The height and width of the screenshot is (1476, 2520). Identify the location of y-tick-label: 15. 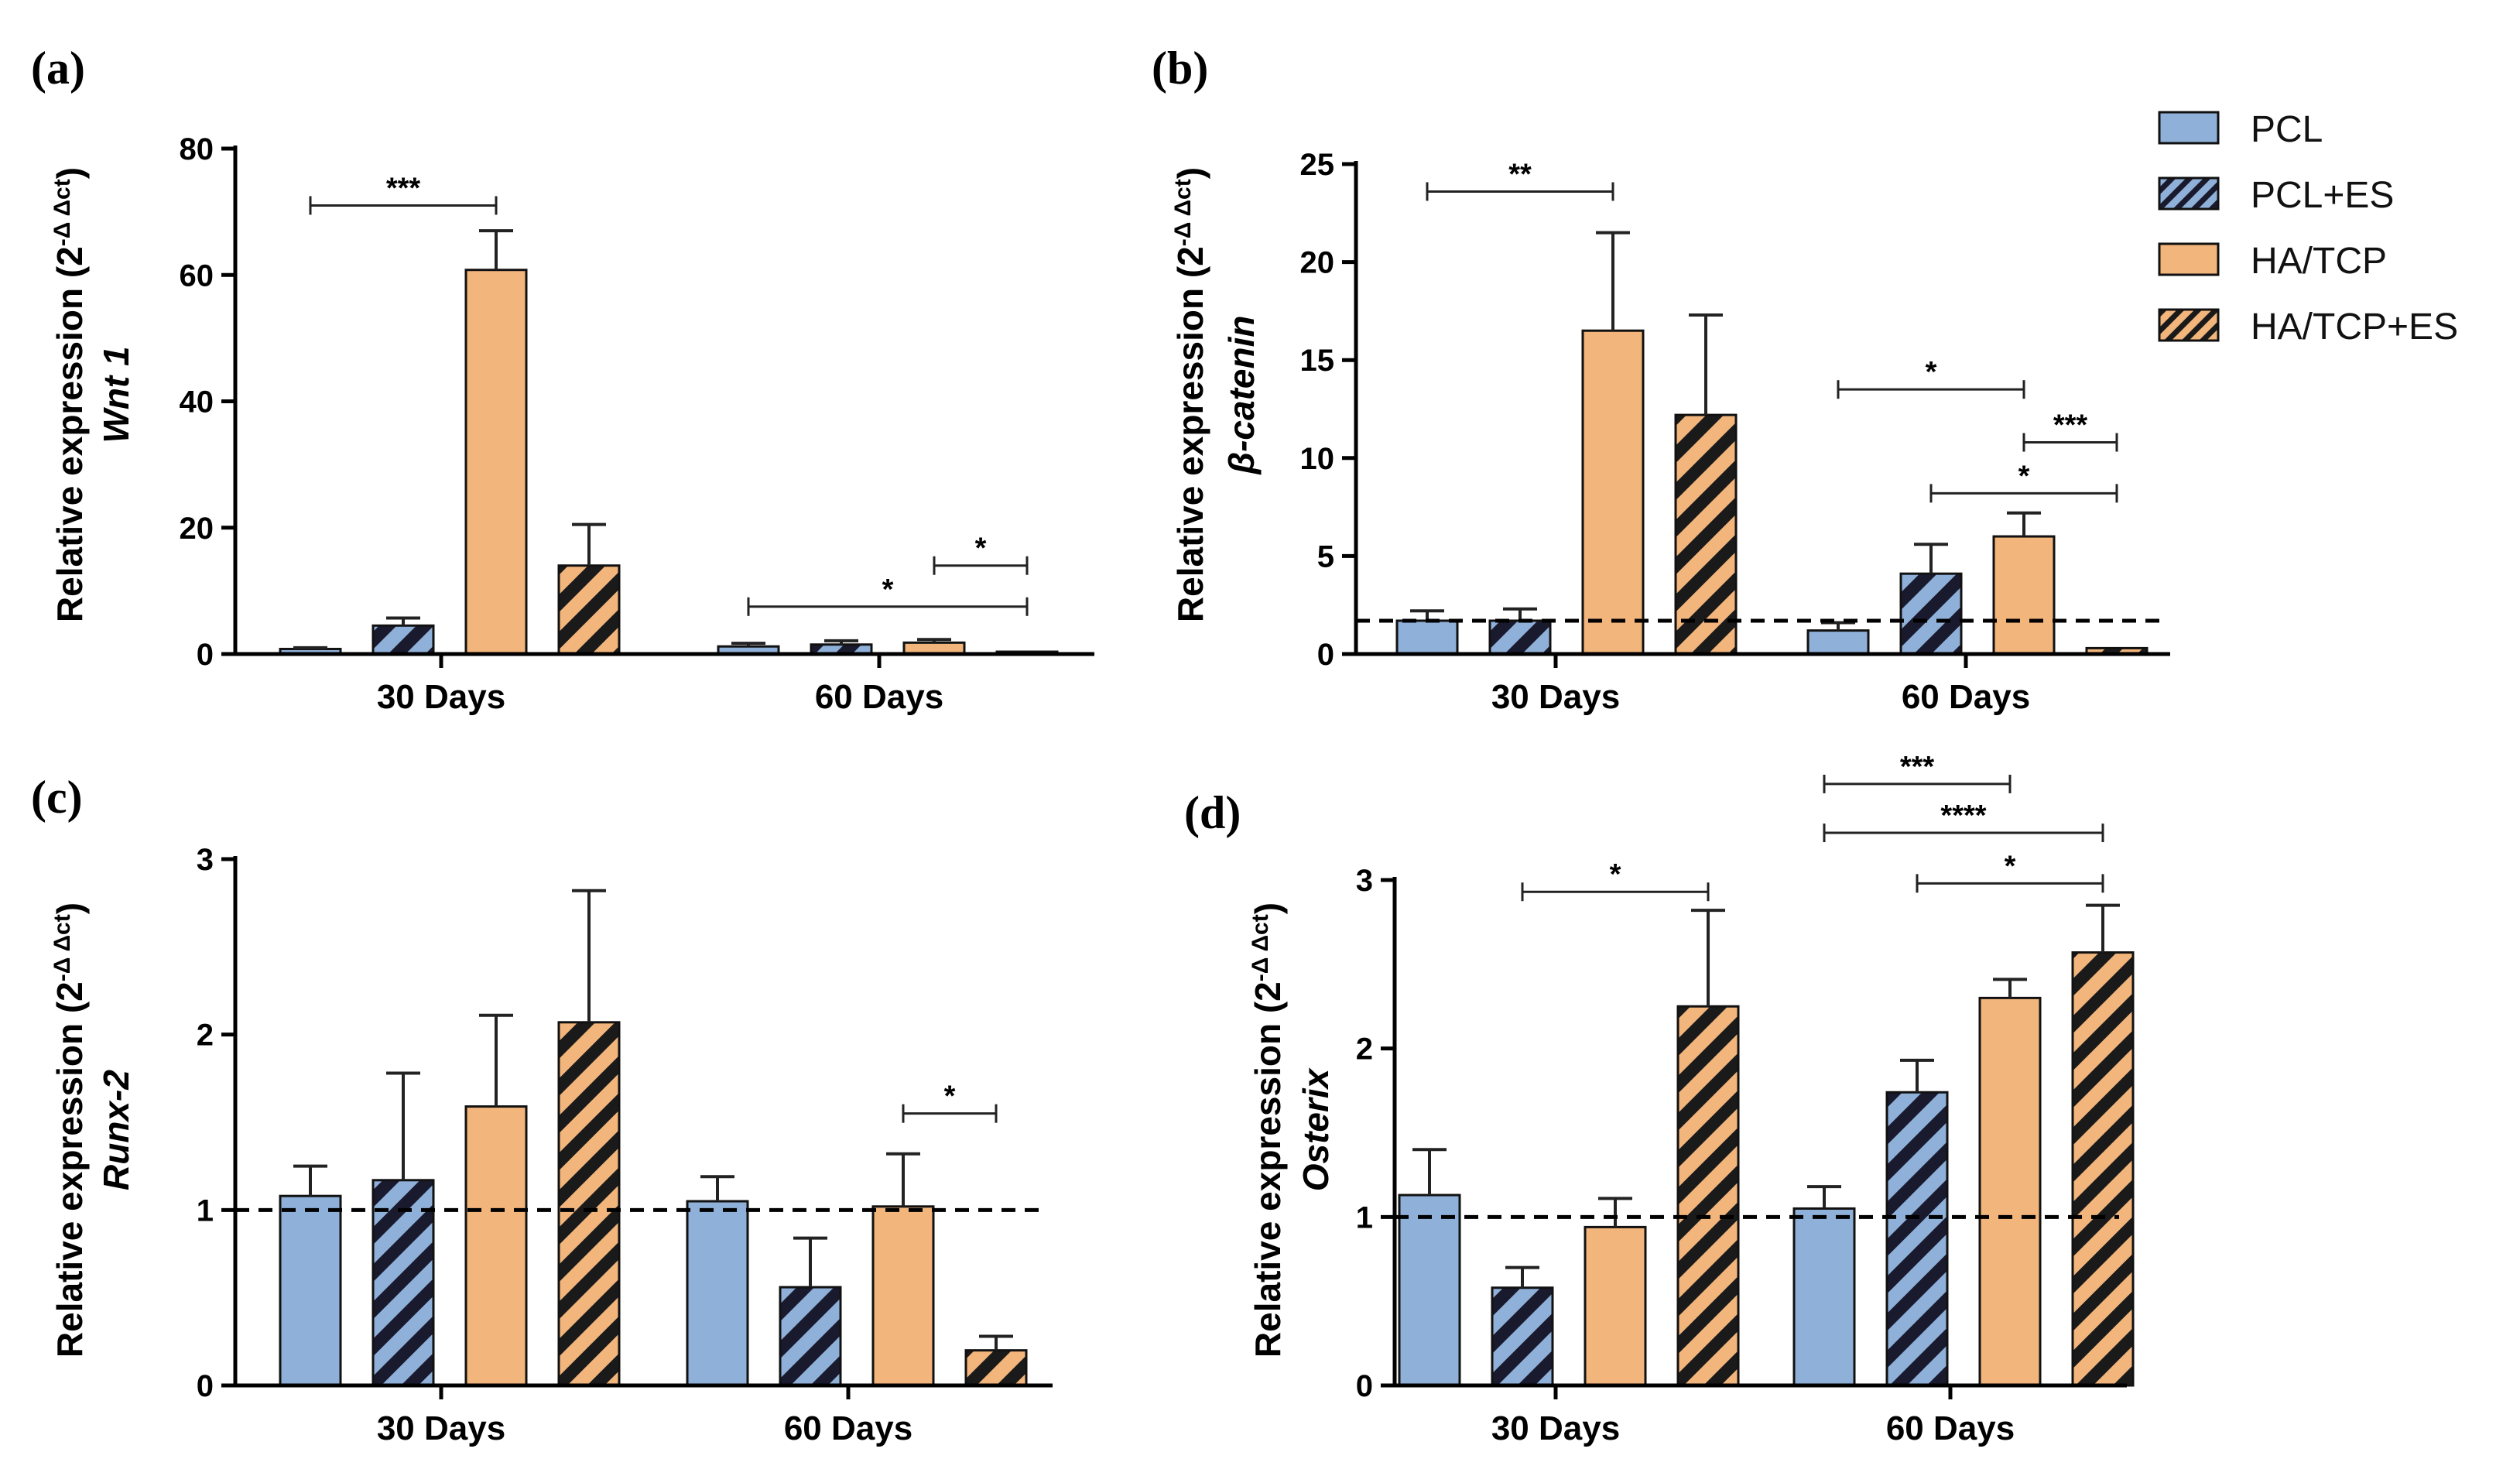
(1317, 361).